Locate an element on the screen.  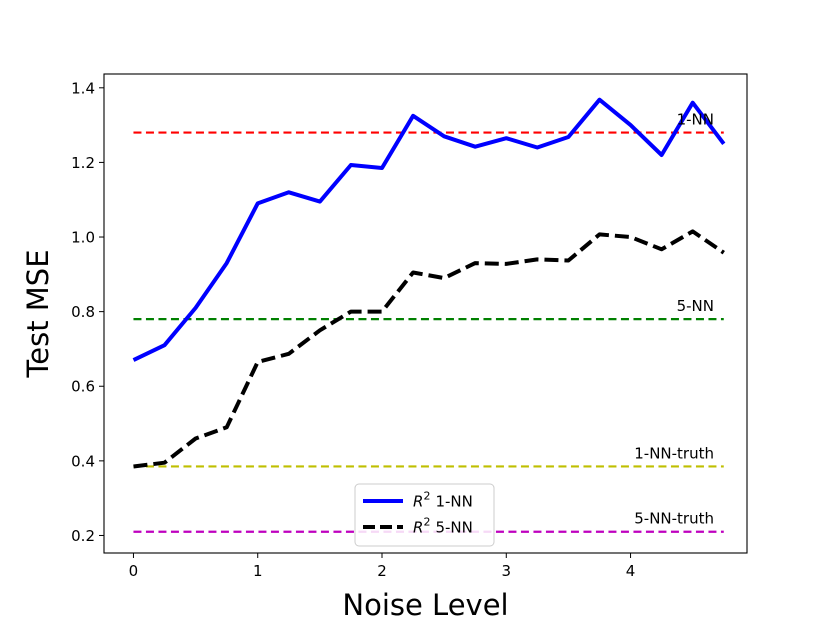
x-tick-label: 4 is located at coordinates (631, 571).